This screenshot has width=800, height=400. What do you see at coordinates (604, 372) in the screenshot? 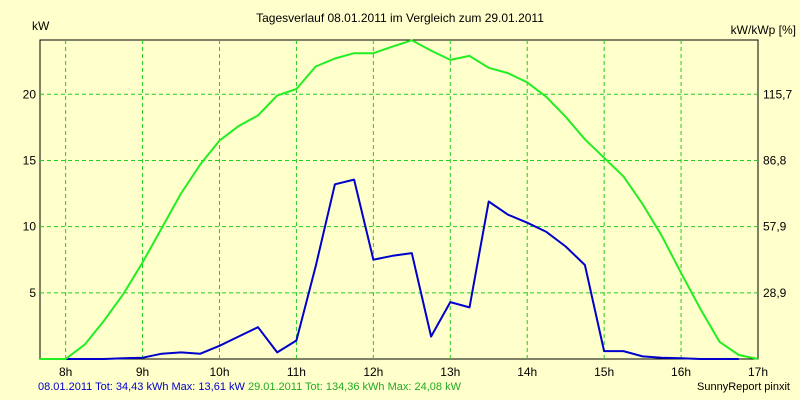
I see `x-tick-label: 15h` at bounding box center [604, 372].